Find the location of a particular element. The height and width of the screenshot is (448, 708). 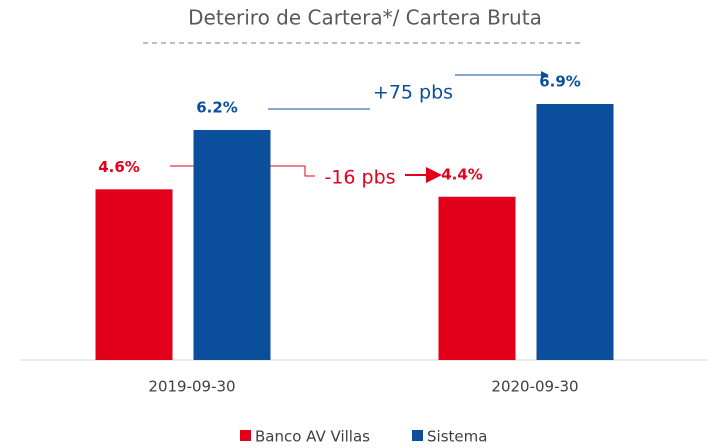

data-label: 6.2% is located at coordinates (217, 107).